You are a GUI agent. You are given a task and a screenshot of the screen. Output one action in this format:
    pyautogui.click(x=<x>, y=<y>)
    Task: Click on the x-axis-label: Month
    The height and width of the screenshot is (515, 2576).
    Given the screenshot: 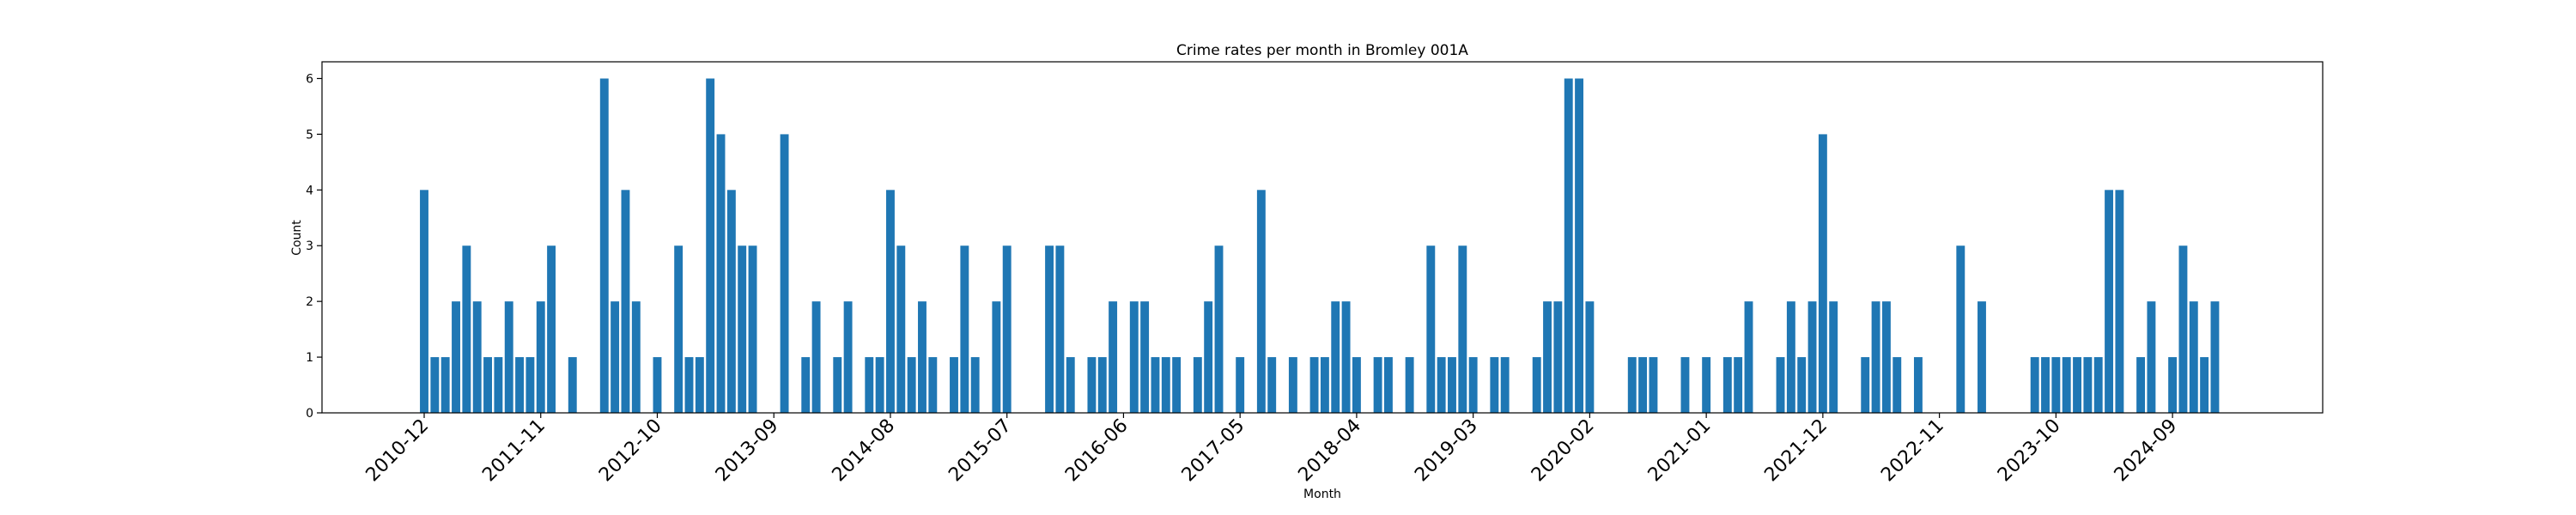 What is the action you would take?
    pyautogui.click(x=1322, y=494)
    